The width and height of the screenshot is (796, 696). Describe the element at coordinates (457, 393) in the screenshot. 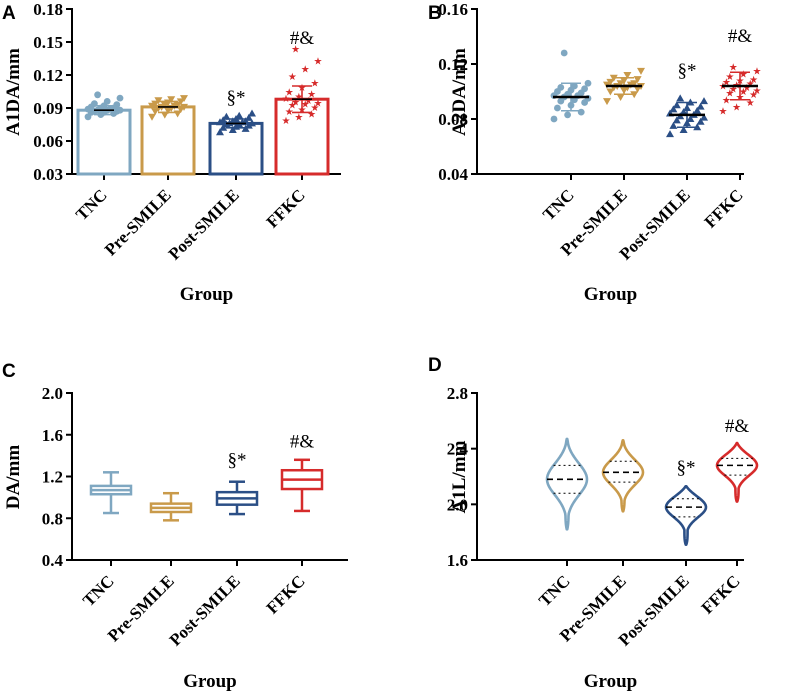

I see `y-tick-label: 2.8` at that location.